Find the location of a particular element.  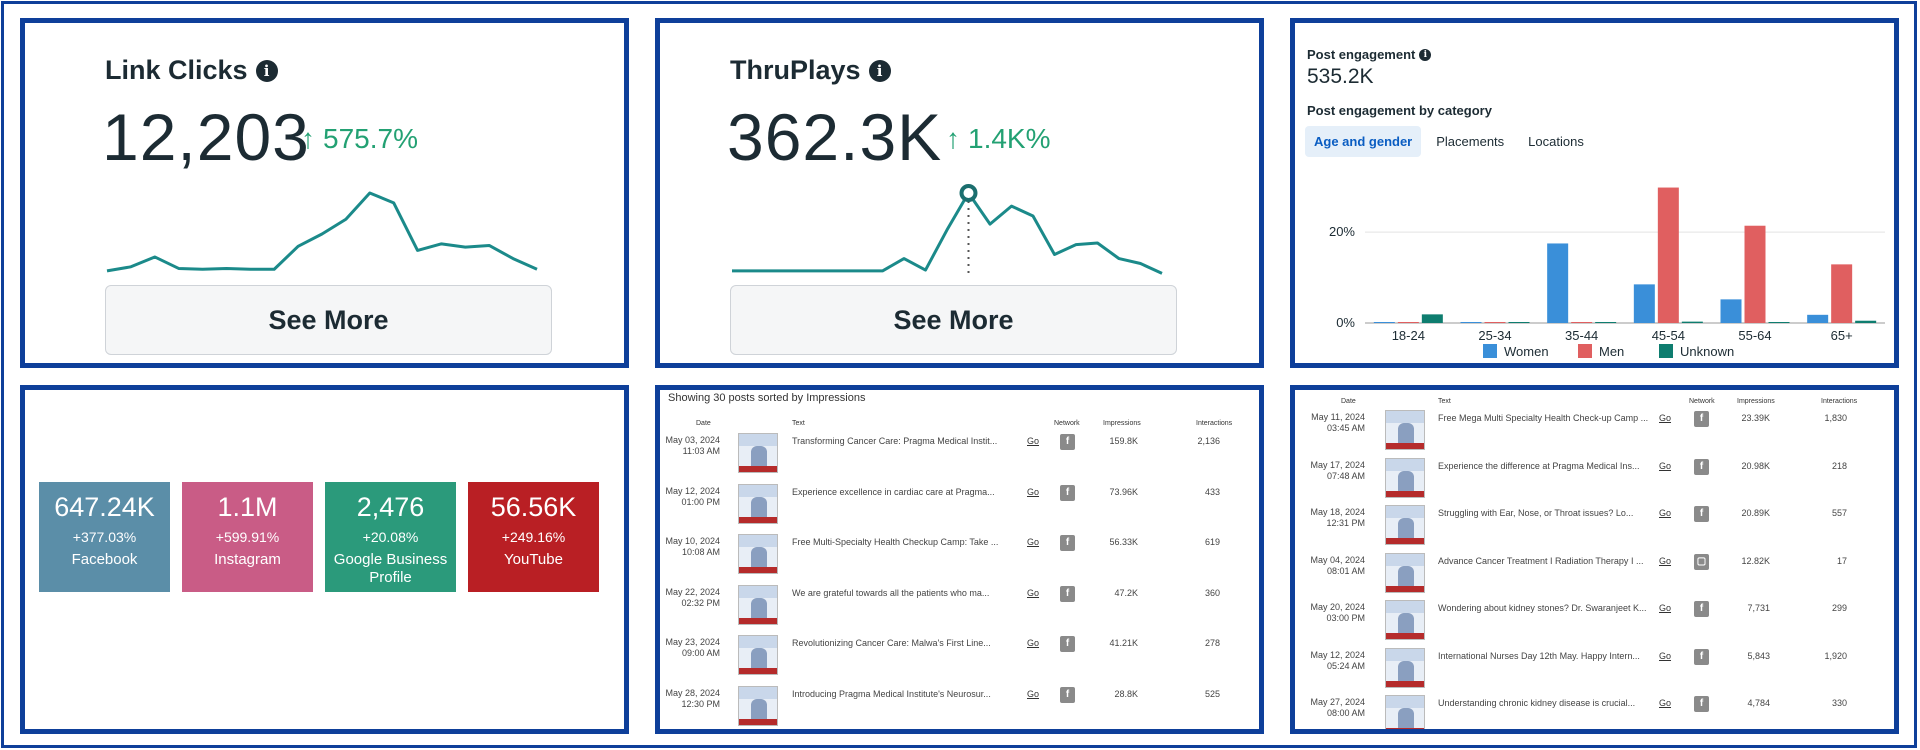

post-interactions: 218 is located at coordinates (1839, 465).